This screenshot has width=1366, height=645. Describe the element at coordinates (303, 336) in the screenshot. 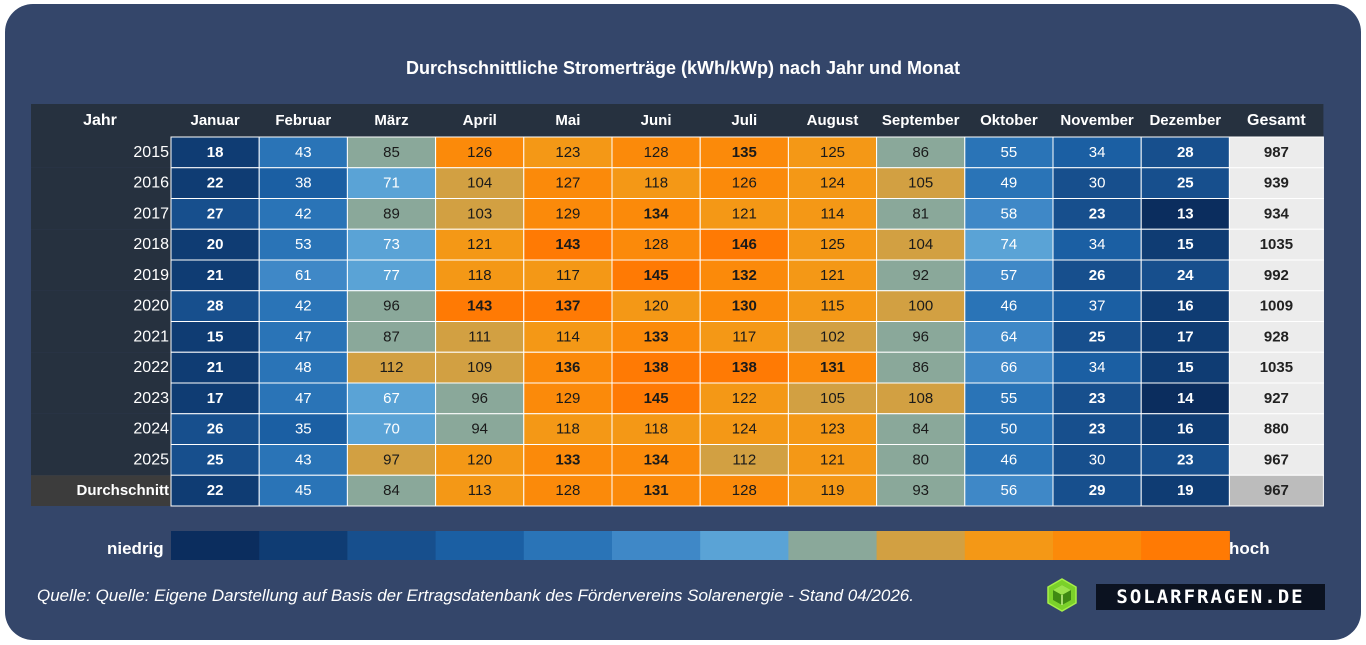

I see `cell-value-6-1: 47` at that location.